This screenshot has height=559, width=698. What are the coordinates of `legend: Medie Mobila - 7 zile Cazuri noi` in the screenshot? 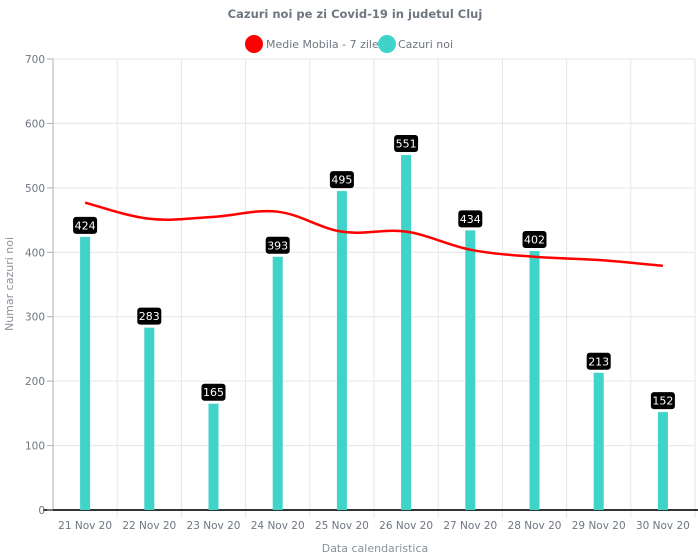 It's located at (349, 44).